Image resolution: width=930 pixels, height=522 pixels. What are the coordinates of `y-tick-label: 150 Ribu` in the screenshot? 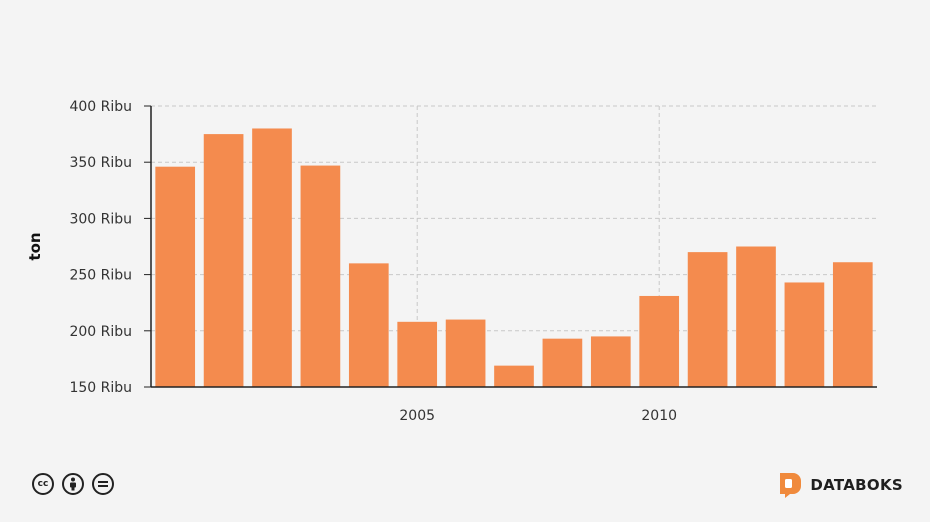 It's located at (100, 388).